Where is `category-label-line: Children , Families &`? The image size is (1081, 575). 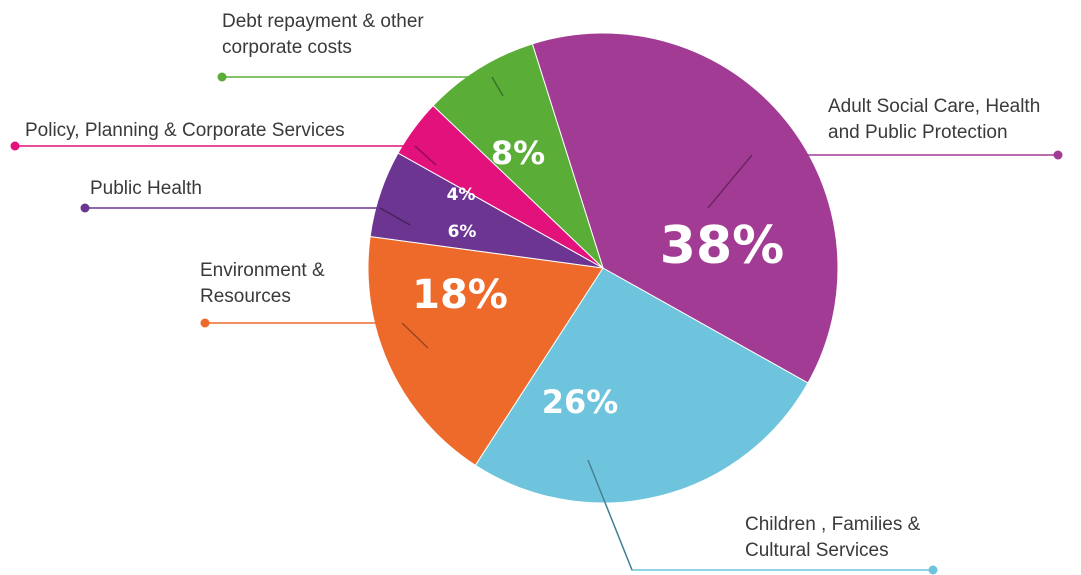 category-label-line: Children , Families & is located at coordinates (833, 524).